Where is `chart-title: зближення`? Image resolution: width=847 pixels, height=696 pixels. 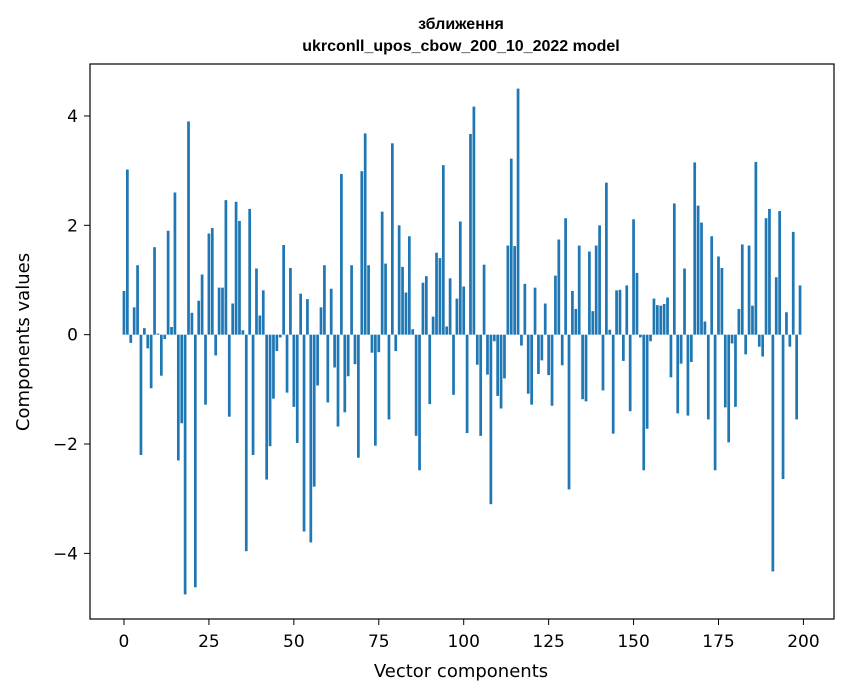
chart-title: зближення is located at coordinates (461, 24).